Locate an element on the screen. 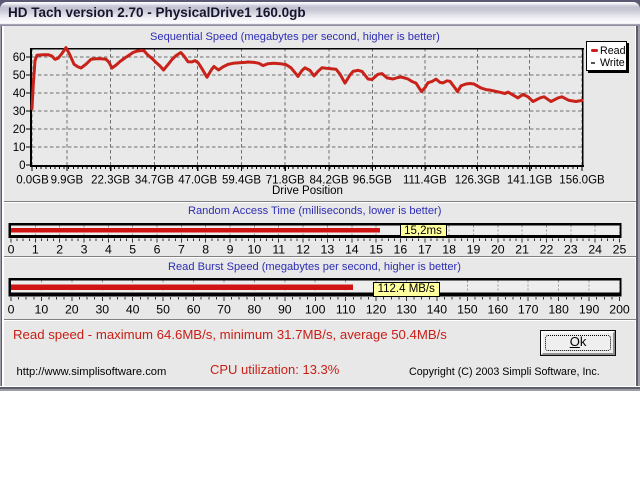 The height and width of the screenshot is (480, 640). svg-text: 84.2GB is located at coordinates (329, 181).